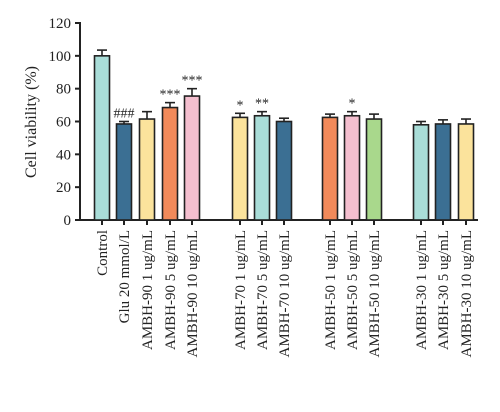 This screenshot has height=412, width=500. What do you see at coordinates (31, 122) in the screenshot?
I see `y-axis-label: Cell viability (%)` at bounding box center [31, 122].